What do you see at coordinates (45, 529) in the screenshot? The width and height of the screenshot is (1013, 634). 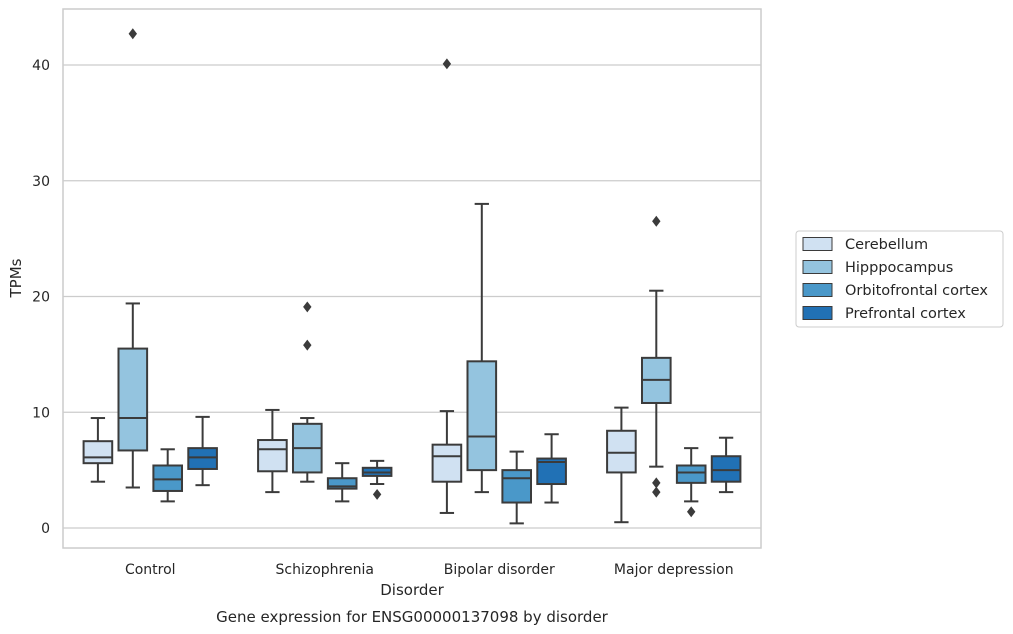 I see `y-tick-label: 0` at bounding box center [45, 529].